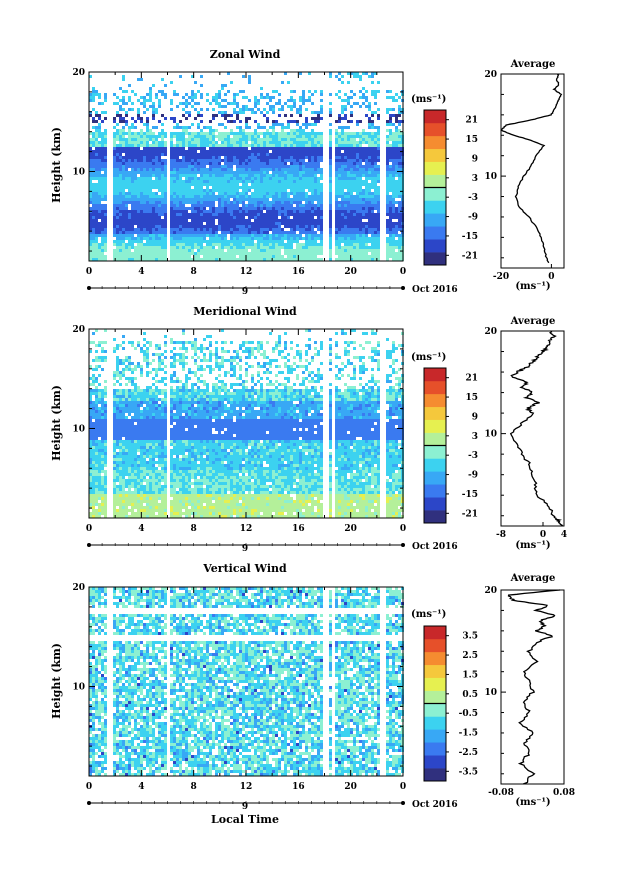  What do you see at coordinates (403, 288) in the screenshot?
I see `date-axis-marker` at bounding box center [403, 288].